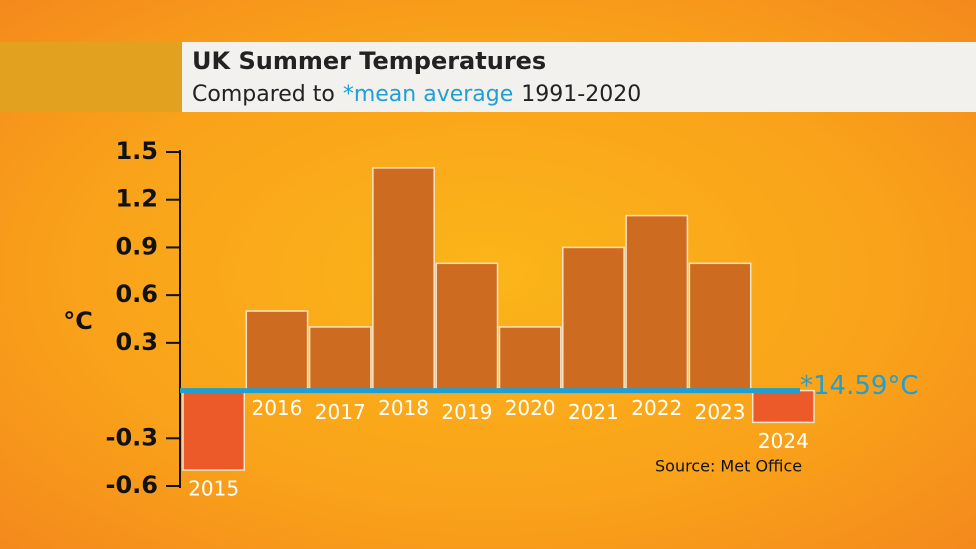  Describe the element at coordinates (136, 294) in the screenshot. I see `y-tick-label: 0.6` at that location.